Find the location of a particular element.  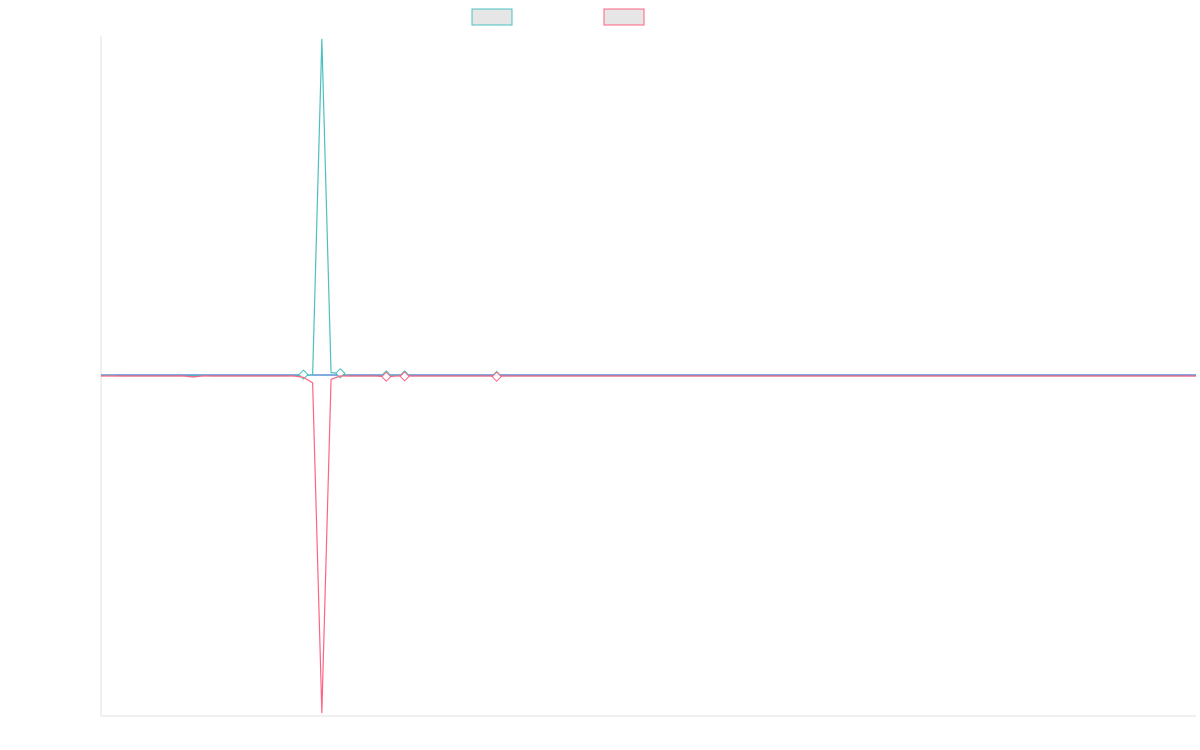

legend-swatch-series-a is located at coordinates (492, 17).